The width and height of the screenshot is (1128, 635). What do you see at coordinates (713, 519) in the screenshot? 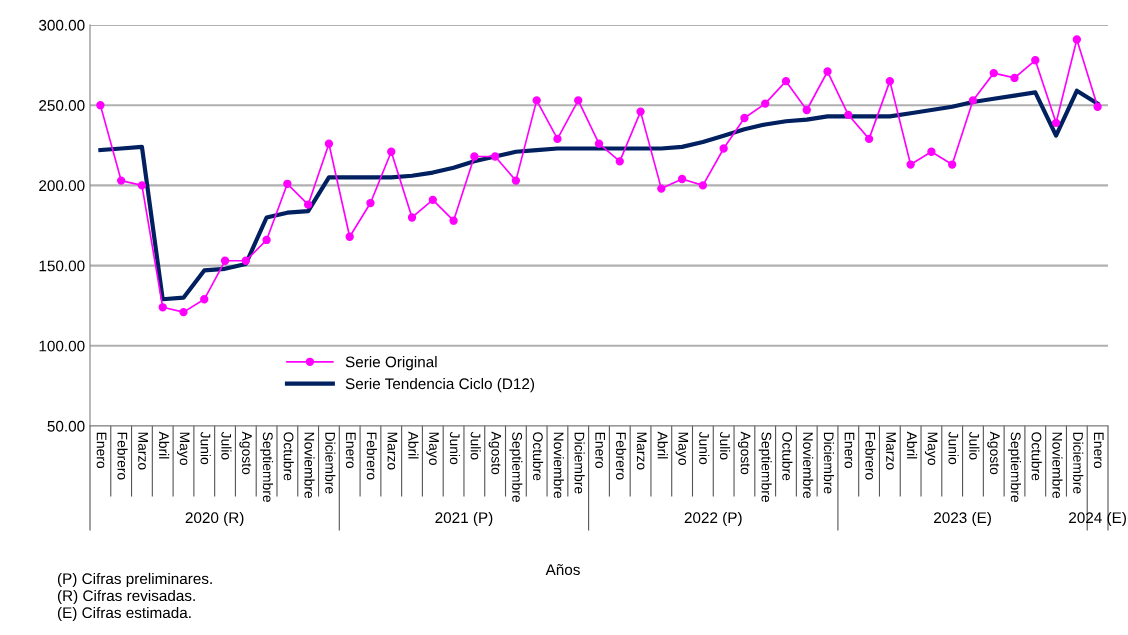
I see `text: 2022 (P)` at bounding box center [713, 519].